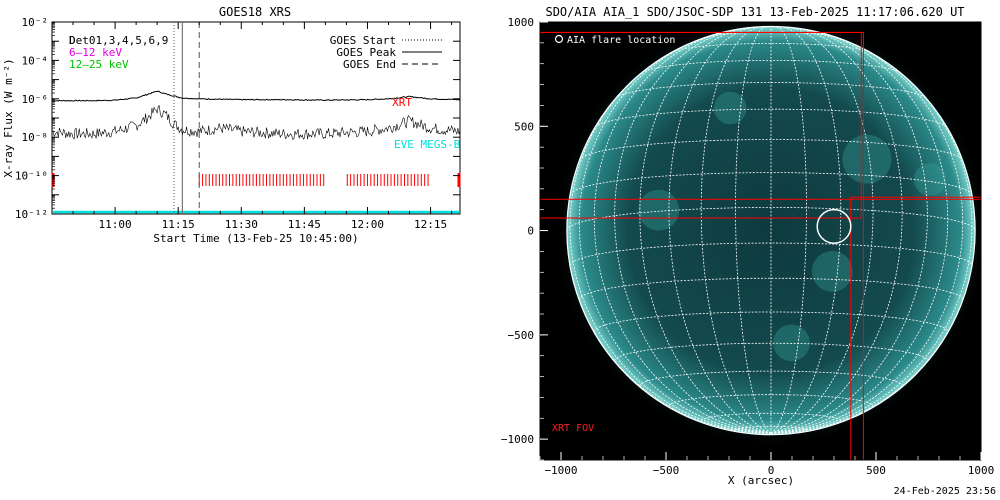  What do you see at coordinates (256, 96) in the screenshot?
I see `series-goes-long` at bounding box center [256, 96].